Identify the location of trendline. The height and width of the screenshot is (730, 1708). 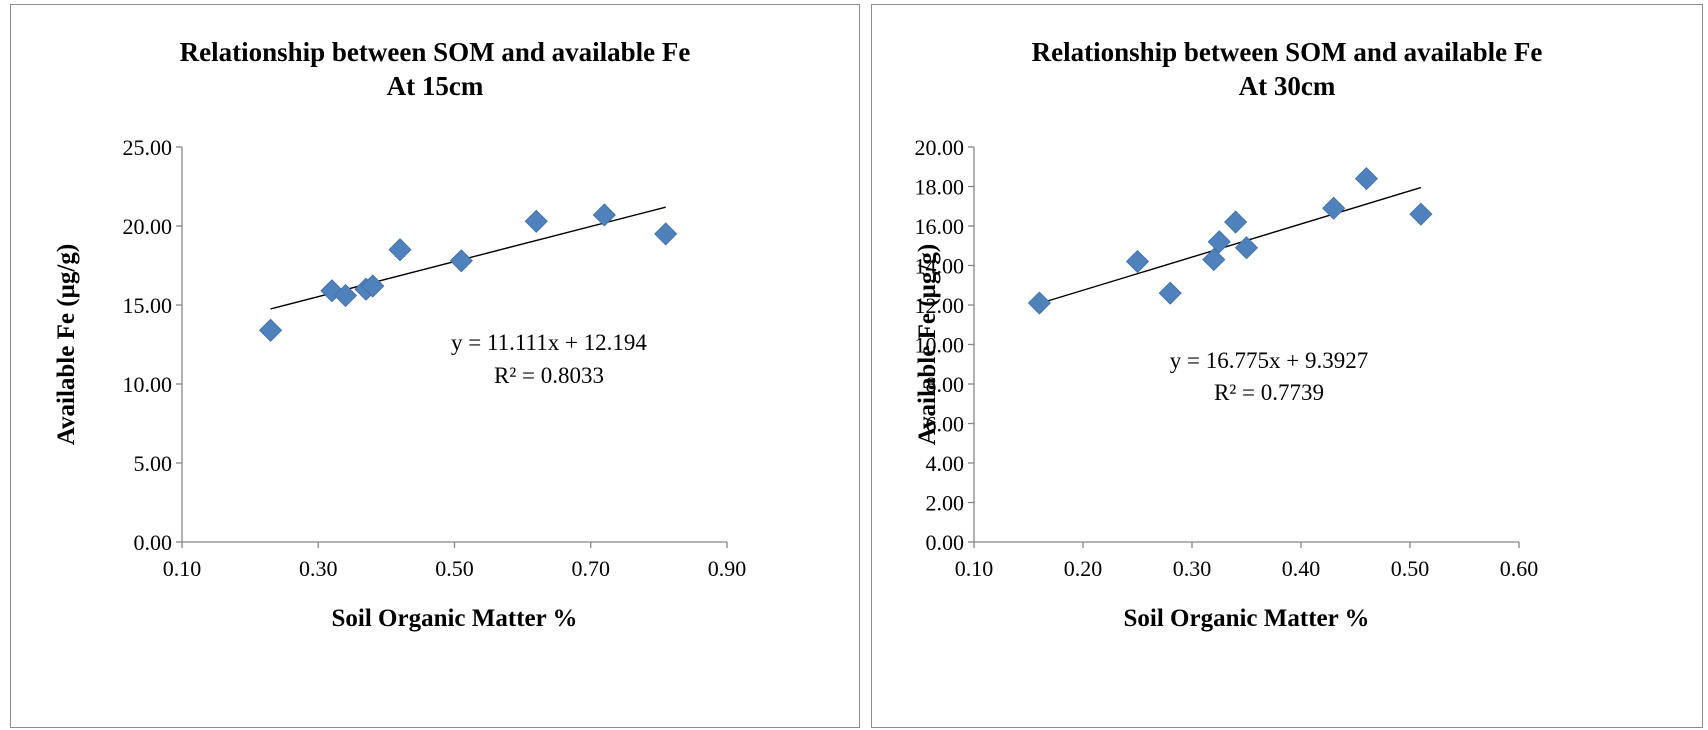
(1230, 245).